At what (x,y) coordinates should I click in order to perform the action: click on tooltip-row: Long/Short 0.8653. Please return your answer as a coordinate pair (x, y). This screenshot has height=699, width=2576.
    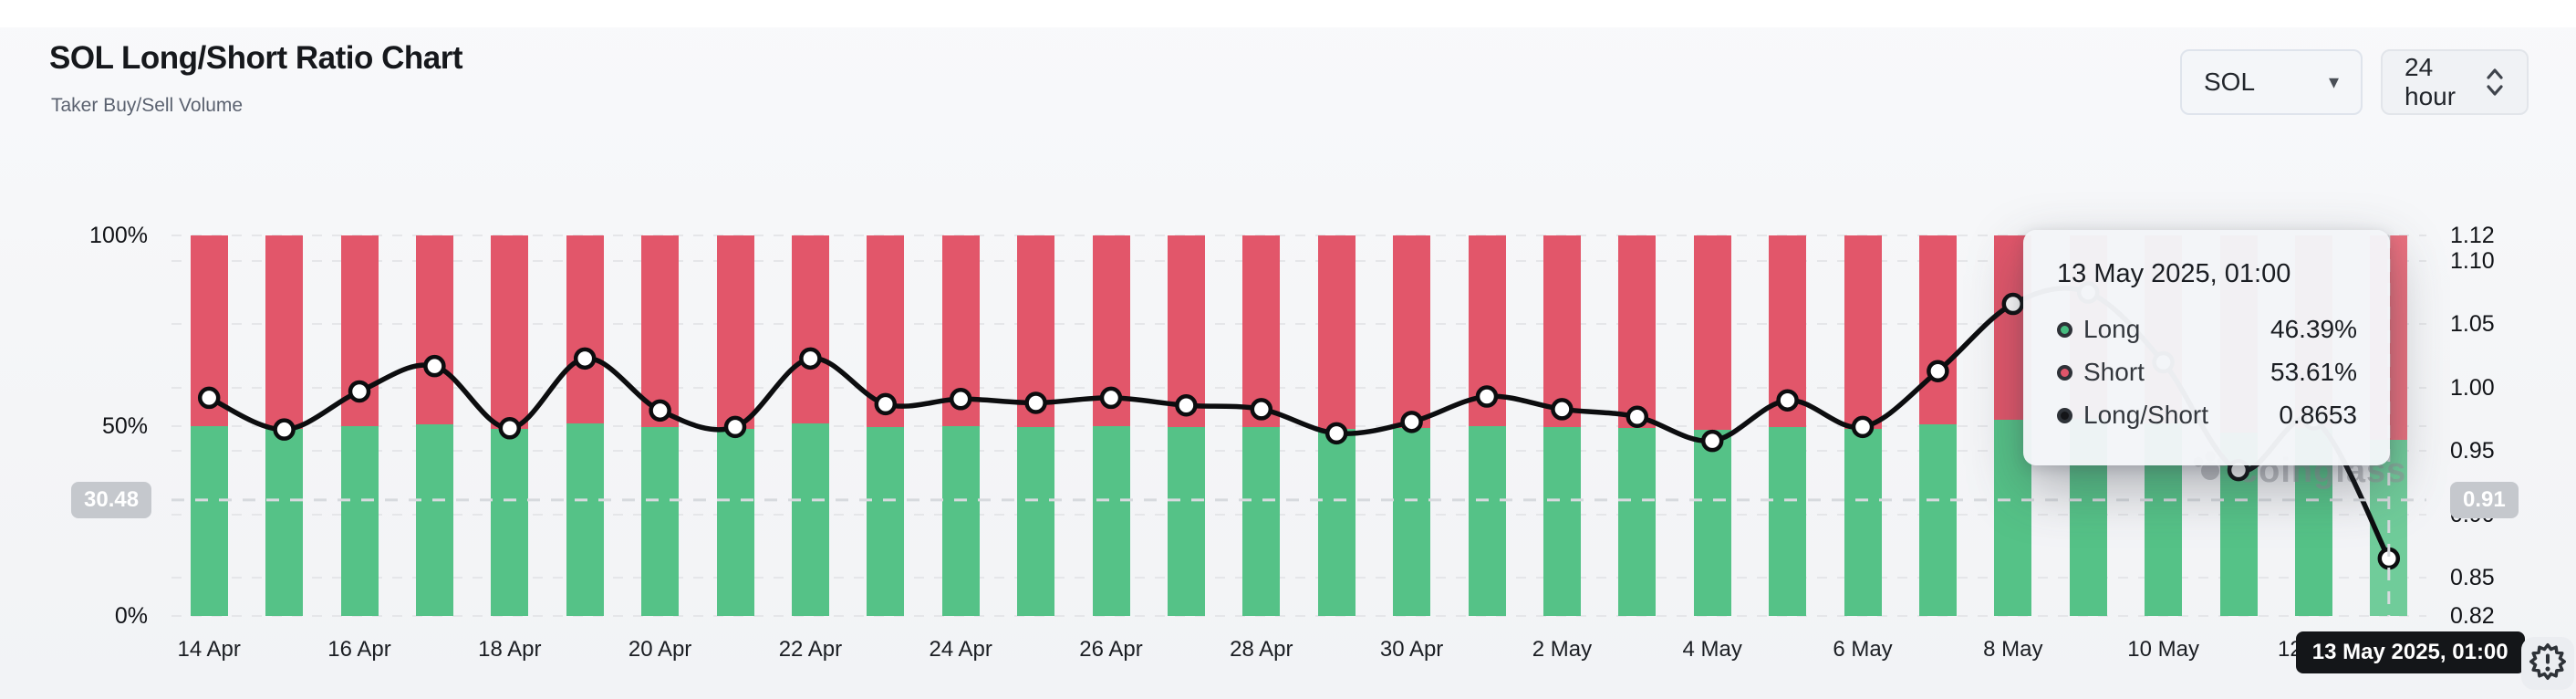
    Looking at the image, I should click on (2207, 415).